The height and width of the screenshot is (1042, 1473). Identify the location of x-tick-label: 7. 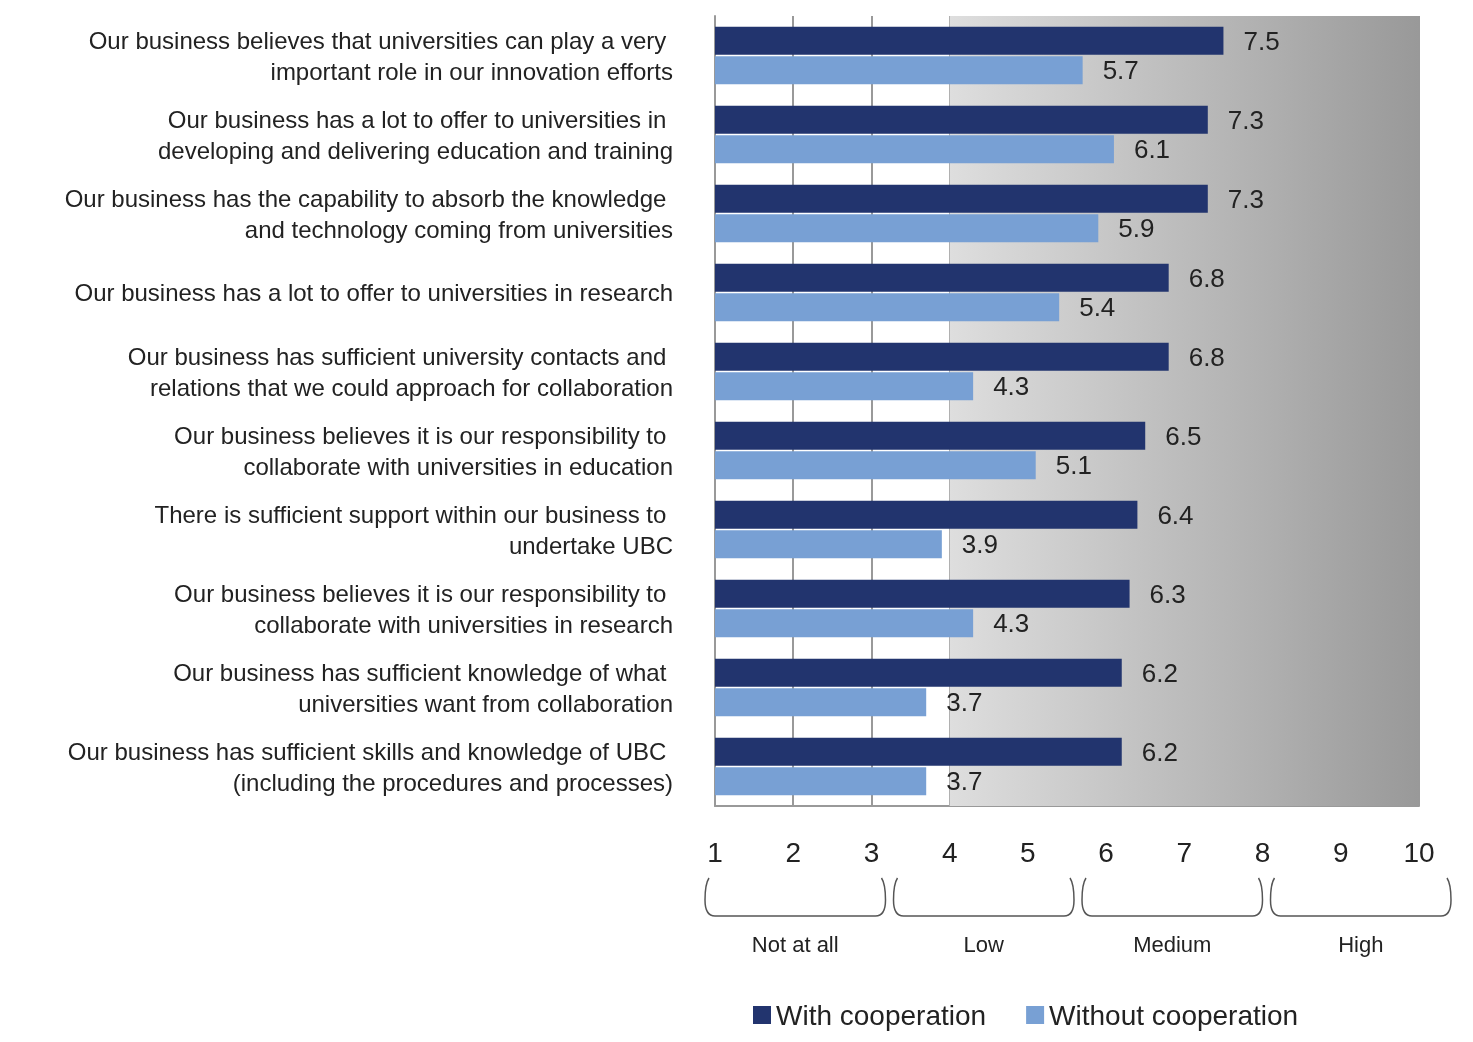
(1184, 852).